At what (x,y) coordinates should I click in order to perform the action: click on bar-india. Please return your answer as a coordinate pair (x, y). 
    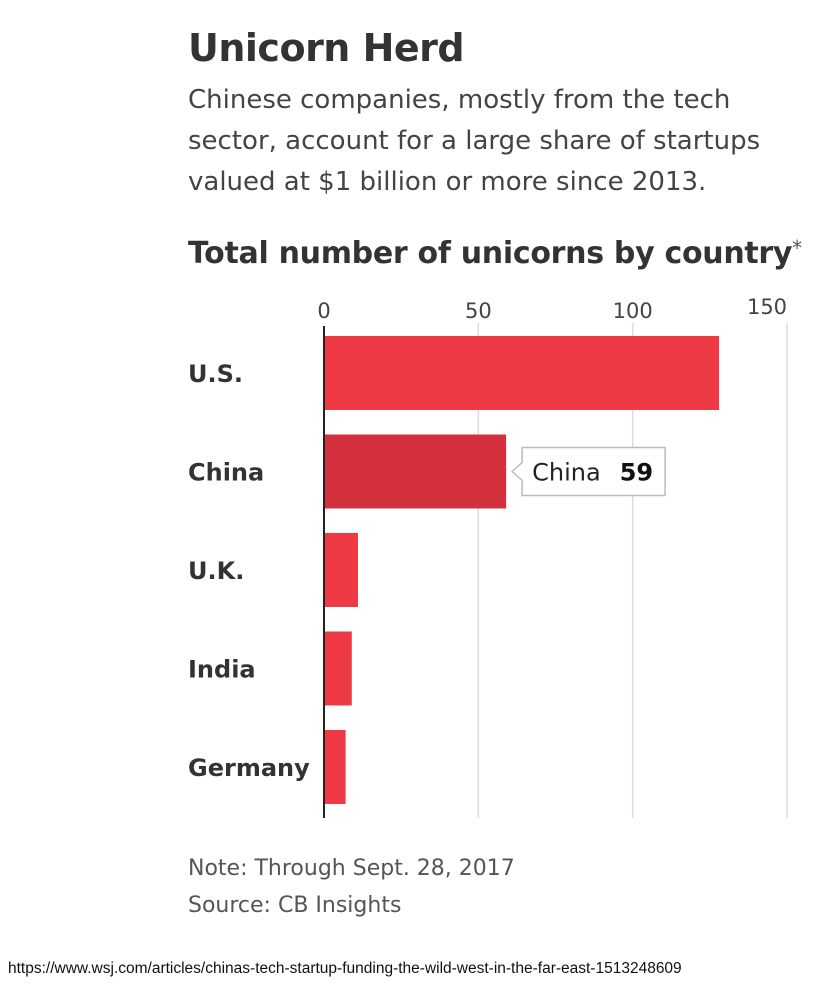
    Looking at the image, I should click on (338, 668).